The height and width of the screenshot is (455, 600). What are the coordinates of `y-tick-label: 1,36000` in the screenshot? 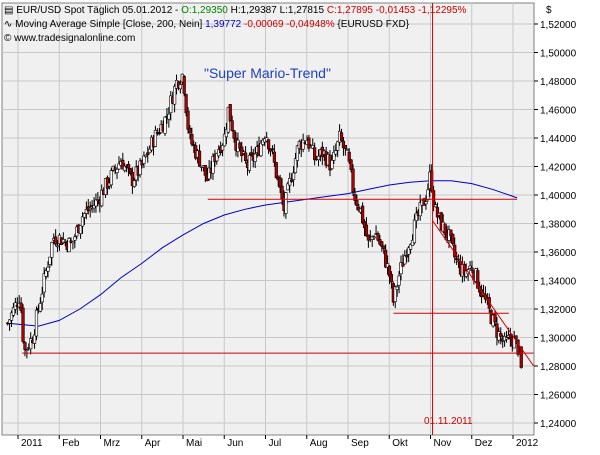 It's located at (558, 253).